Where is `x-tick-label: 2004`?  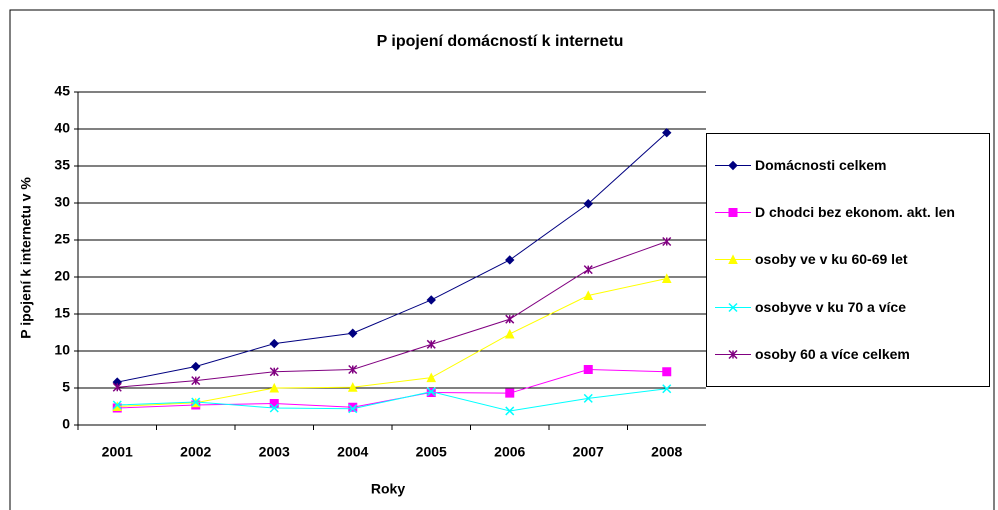
x-tick-label: 2004 is located at coordinates (352, 452).